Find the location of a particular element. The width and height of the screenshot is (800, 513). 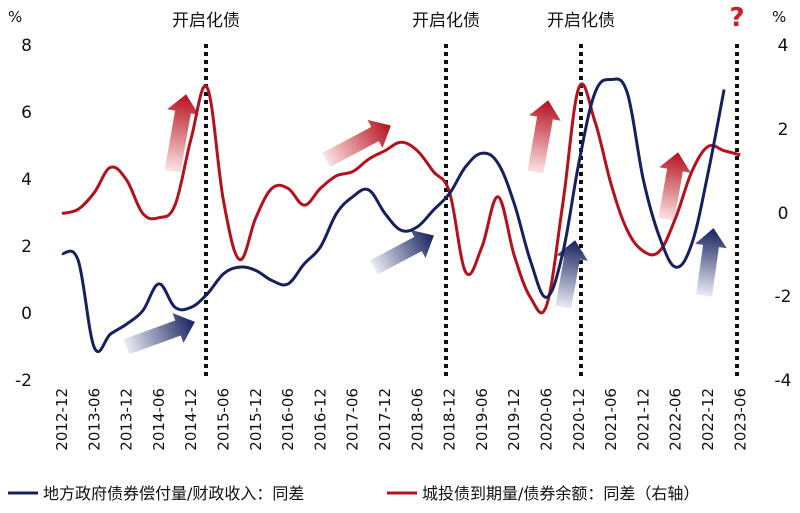

x-tick-label: 2013-12 is located at coordinates (127, 419).